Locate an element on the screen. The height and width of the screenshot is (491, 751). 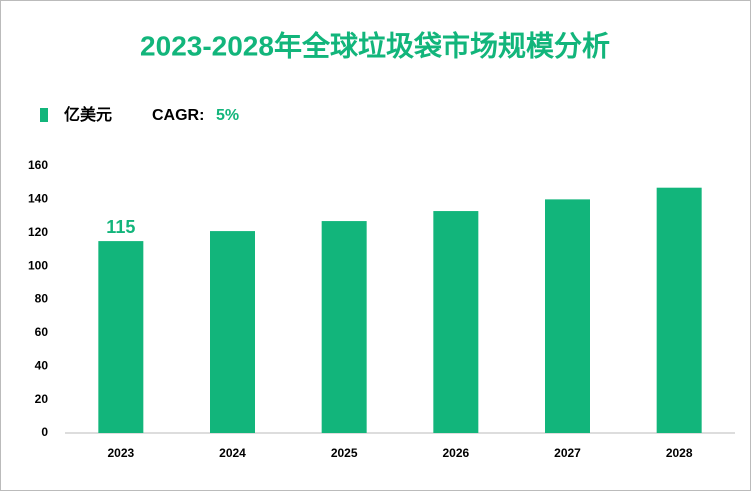
x-tick-label: 2023 is located at coordinates (120, 453).